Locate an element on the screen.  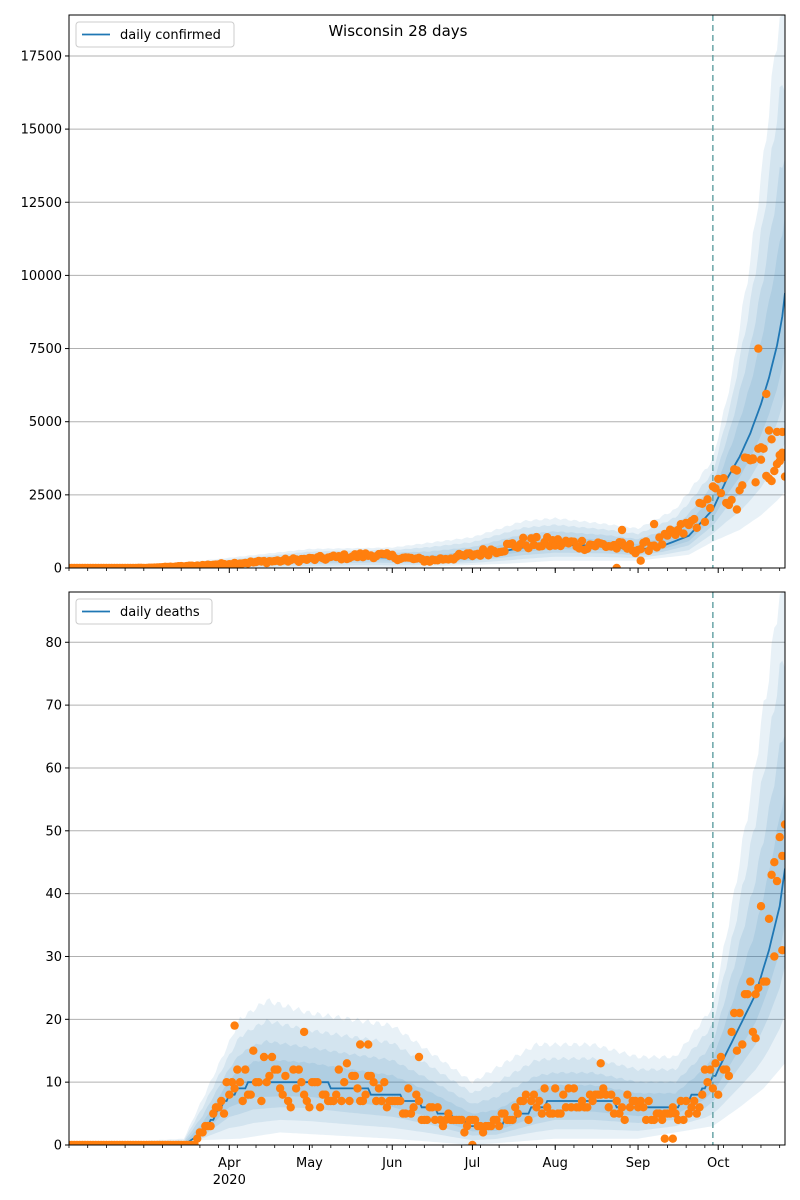
legend-label: daily deaths is located at coordinates (160, 612).